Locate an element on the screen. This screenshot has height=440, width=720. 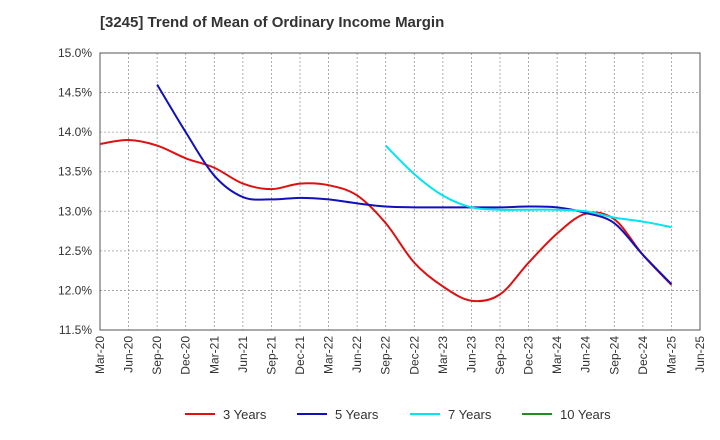
x-tick-label: Mar-25 is located at coordinates (671, 355).